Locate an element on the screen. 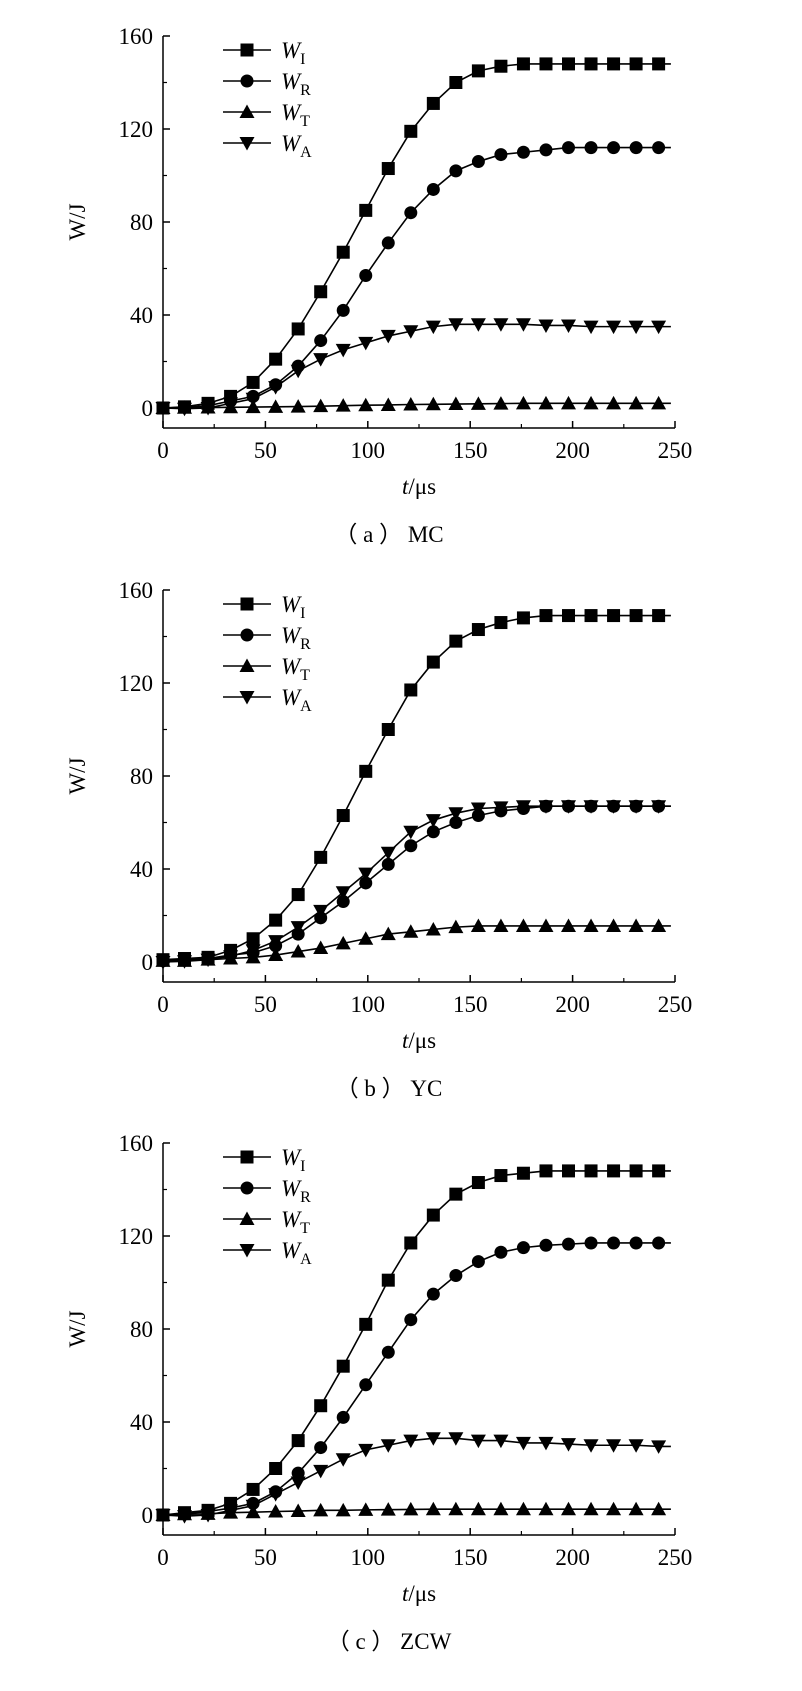 The width and height of the screenshot is (802, 1691). x-axis-label-unit: /μs is located at coordinates (422, 486).